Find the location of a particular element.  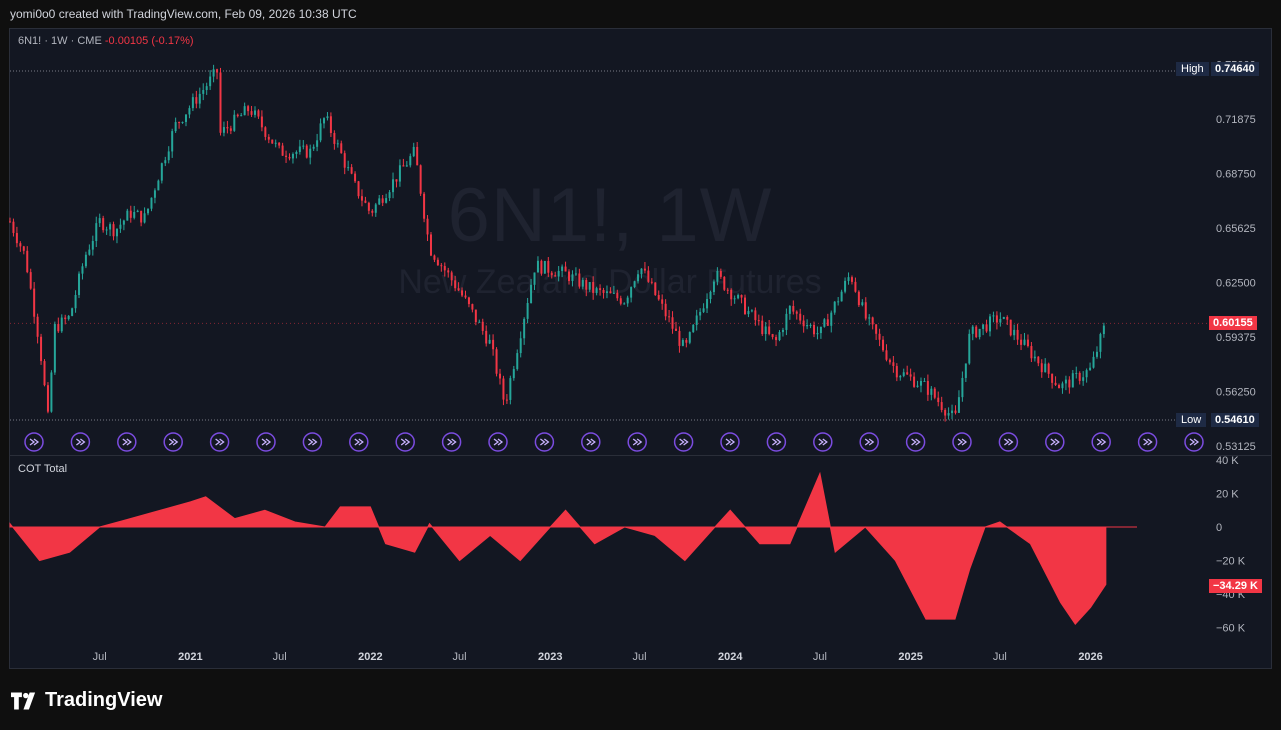

time-axis-label: Jul is located at coordinates (100, 657).